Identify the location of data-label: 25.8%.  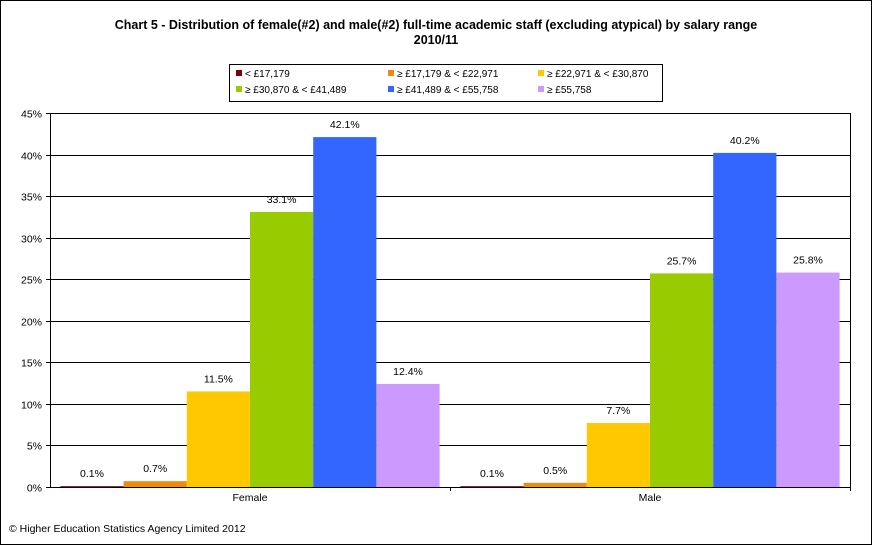
(808, 261).